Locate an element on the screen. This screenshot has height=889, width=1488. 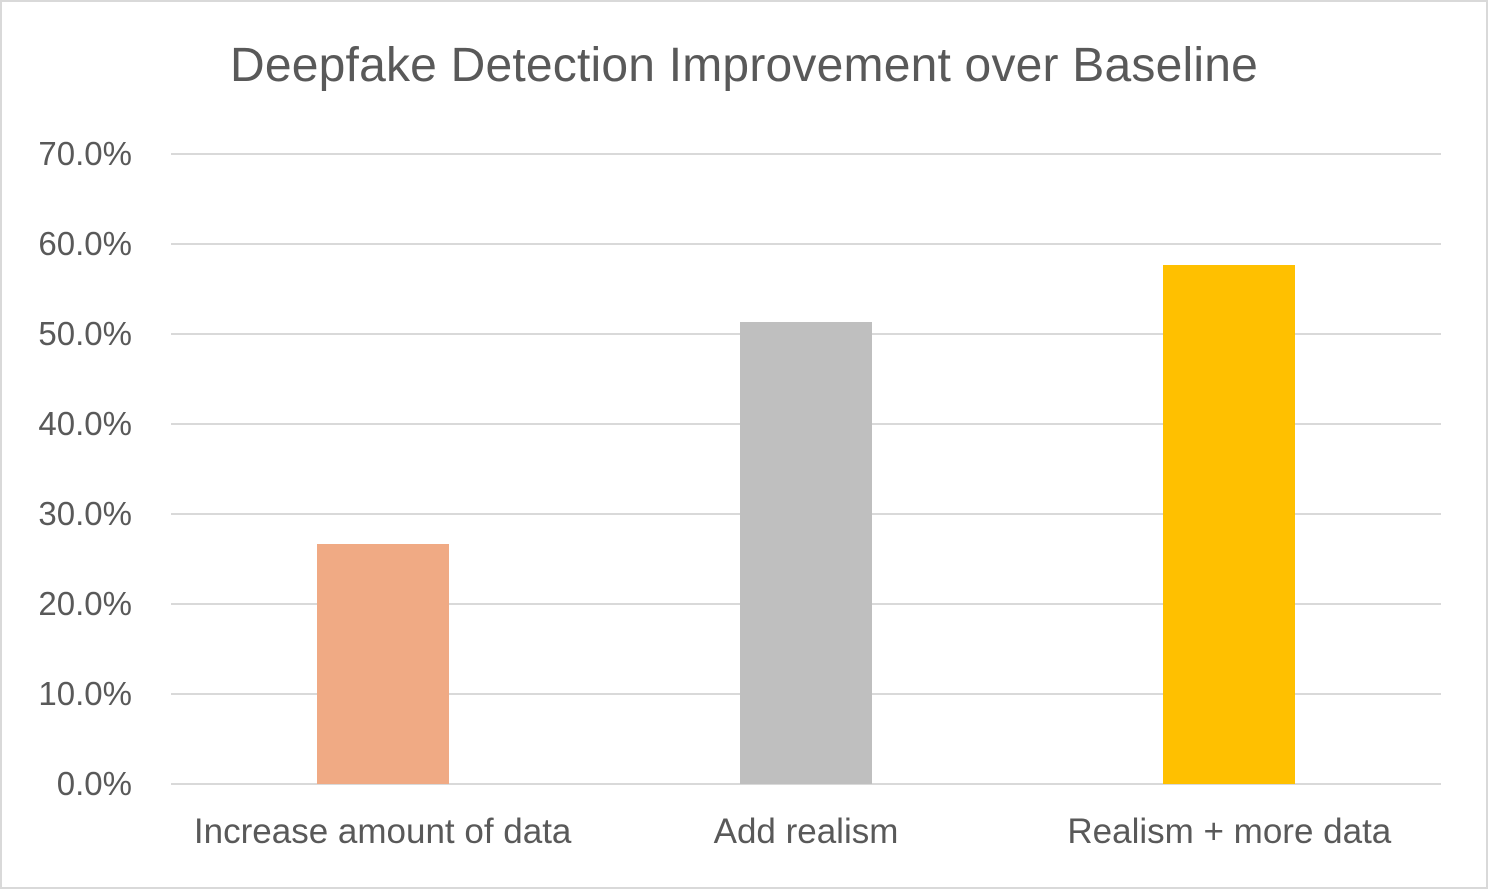
y-tick-label: 10.0% is located at coordinates (85, 693).